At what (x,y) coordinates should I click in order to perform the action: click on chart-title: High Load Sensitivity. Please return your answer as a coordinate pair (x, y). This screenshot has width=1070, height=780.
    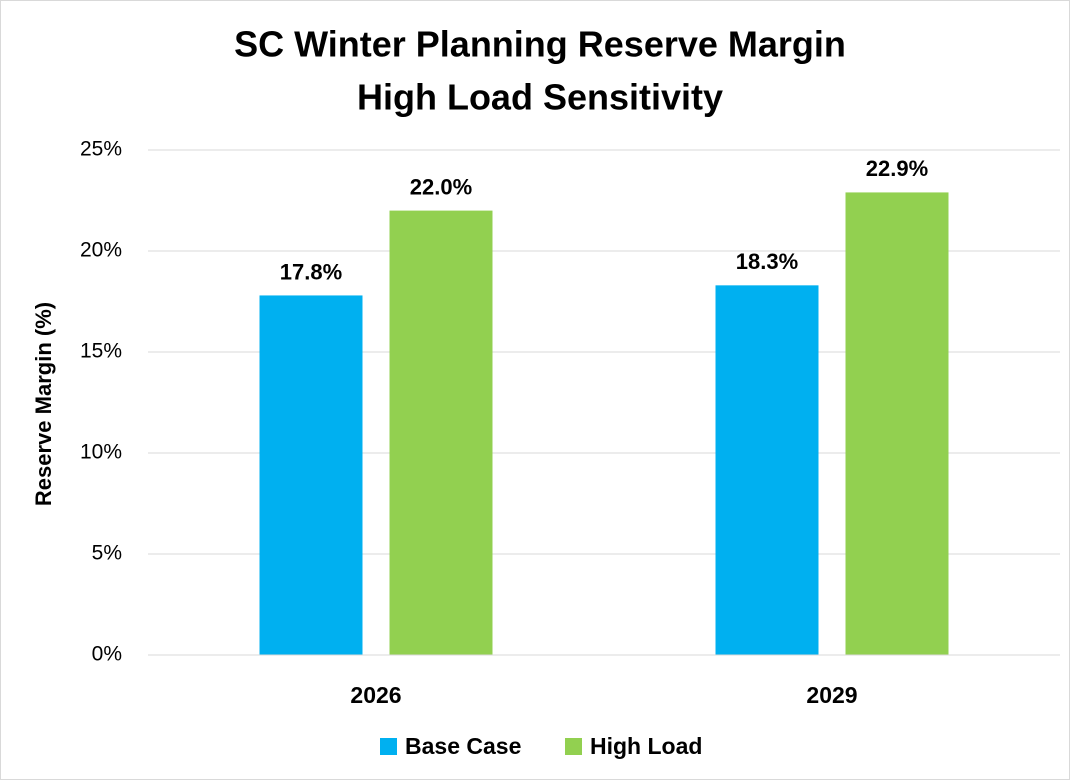
    Looking at the image, I should click on (540, 97).